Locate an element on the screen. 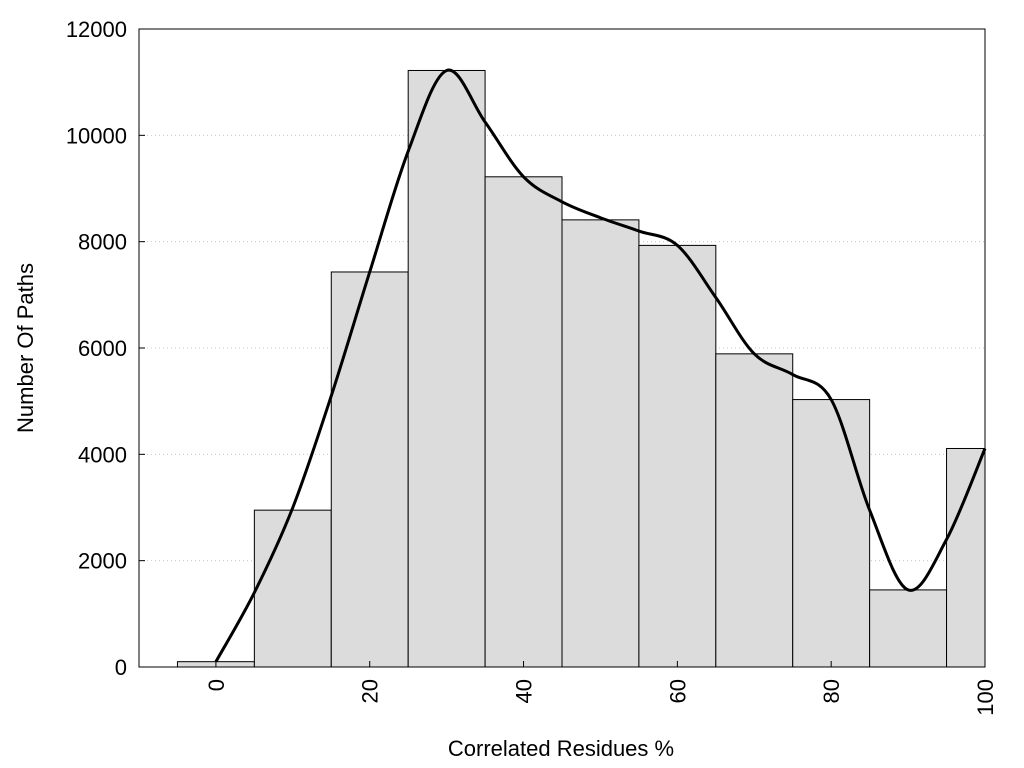 This screenshot has width=1024, height=768. y-axis-title: Number Of Paths is located at coordinates (25, 348).